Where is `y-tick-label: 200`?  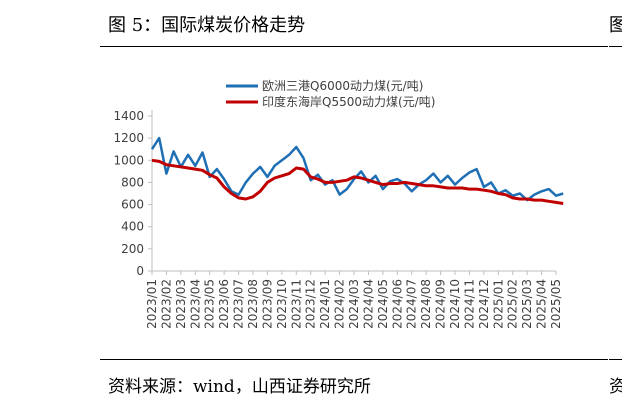
y-tick-label: 200 is located at coordinates (132, 249).